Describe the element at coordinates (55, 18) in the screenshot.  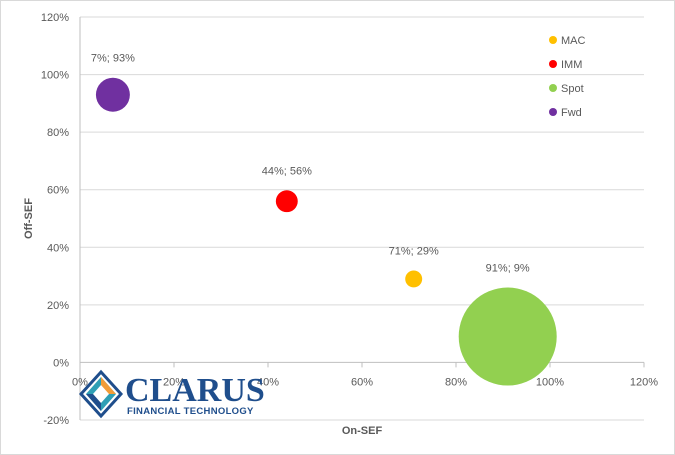
I see `y-tick-label: 120%` at that location.